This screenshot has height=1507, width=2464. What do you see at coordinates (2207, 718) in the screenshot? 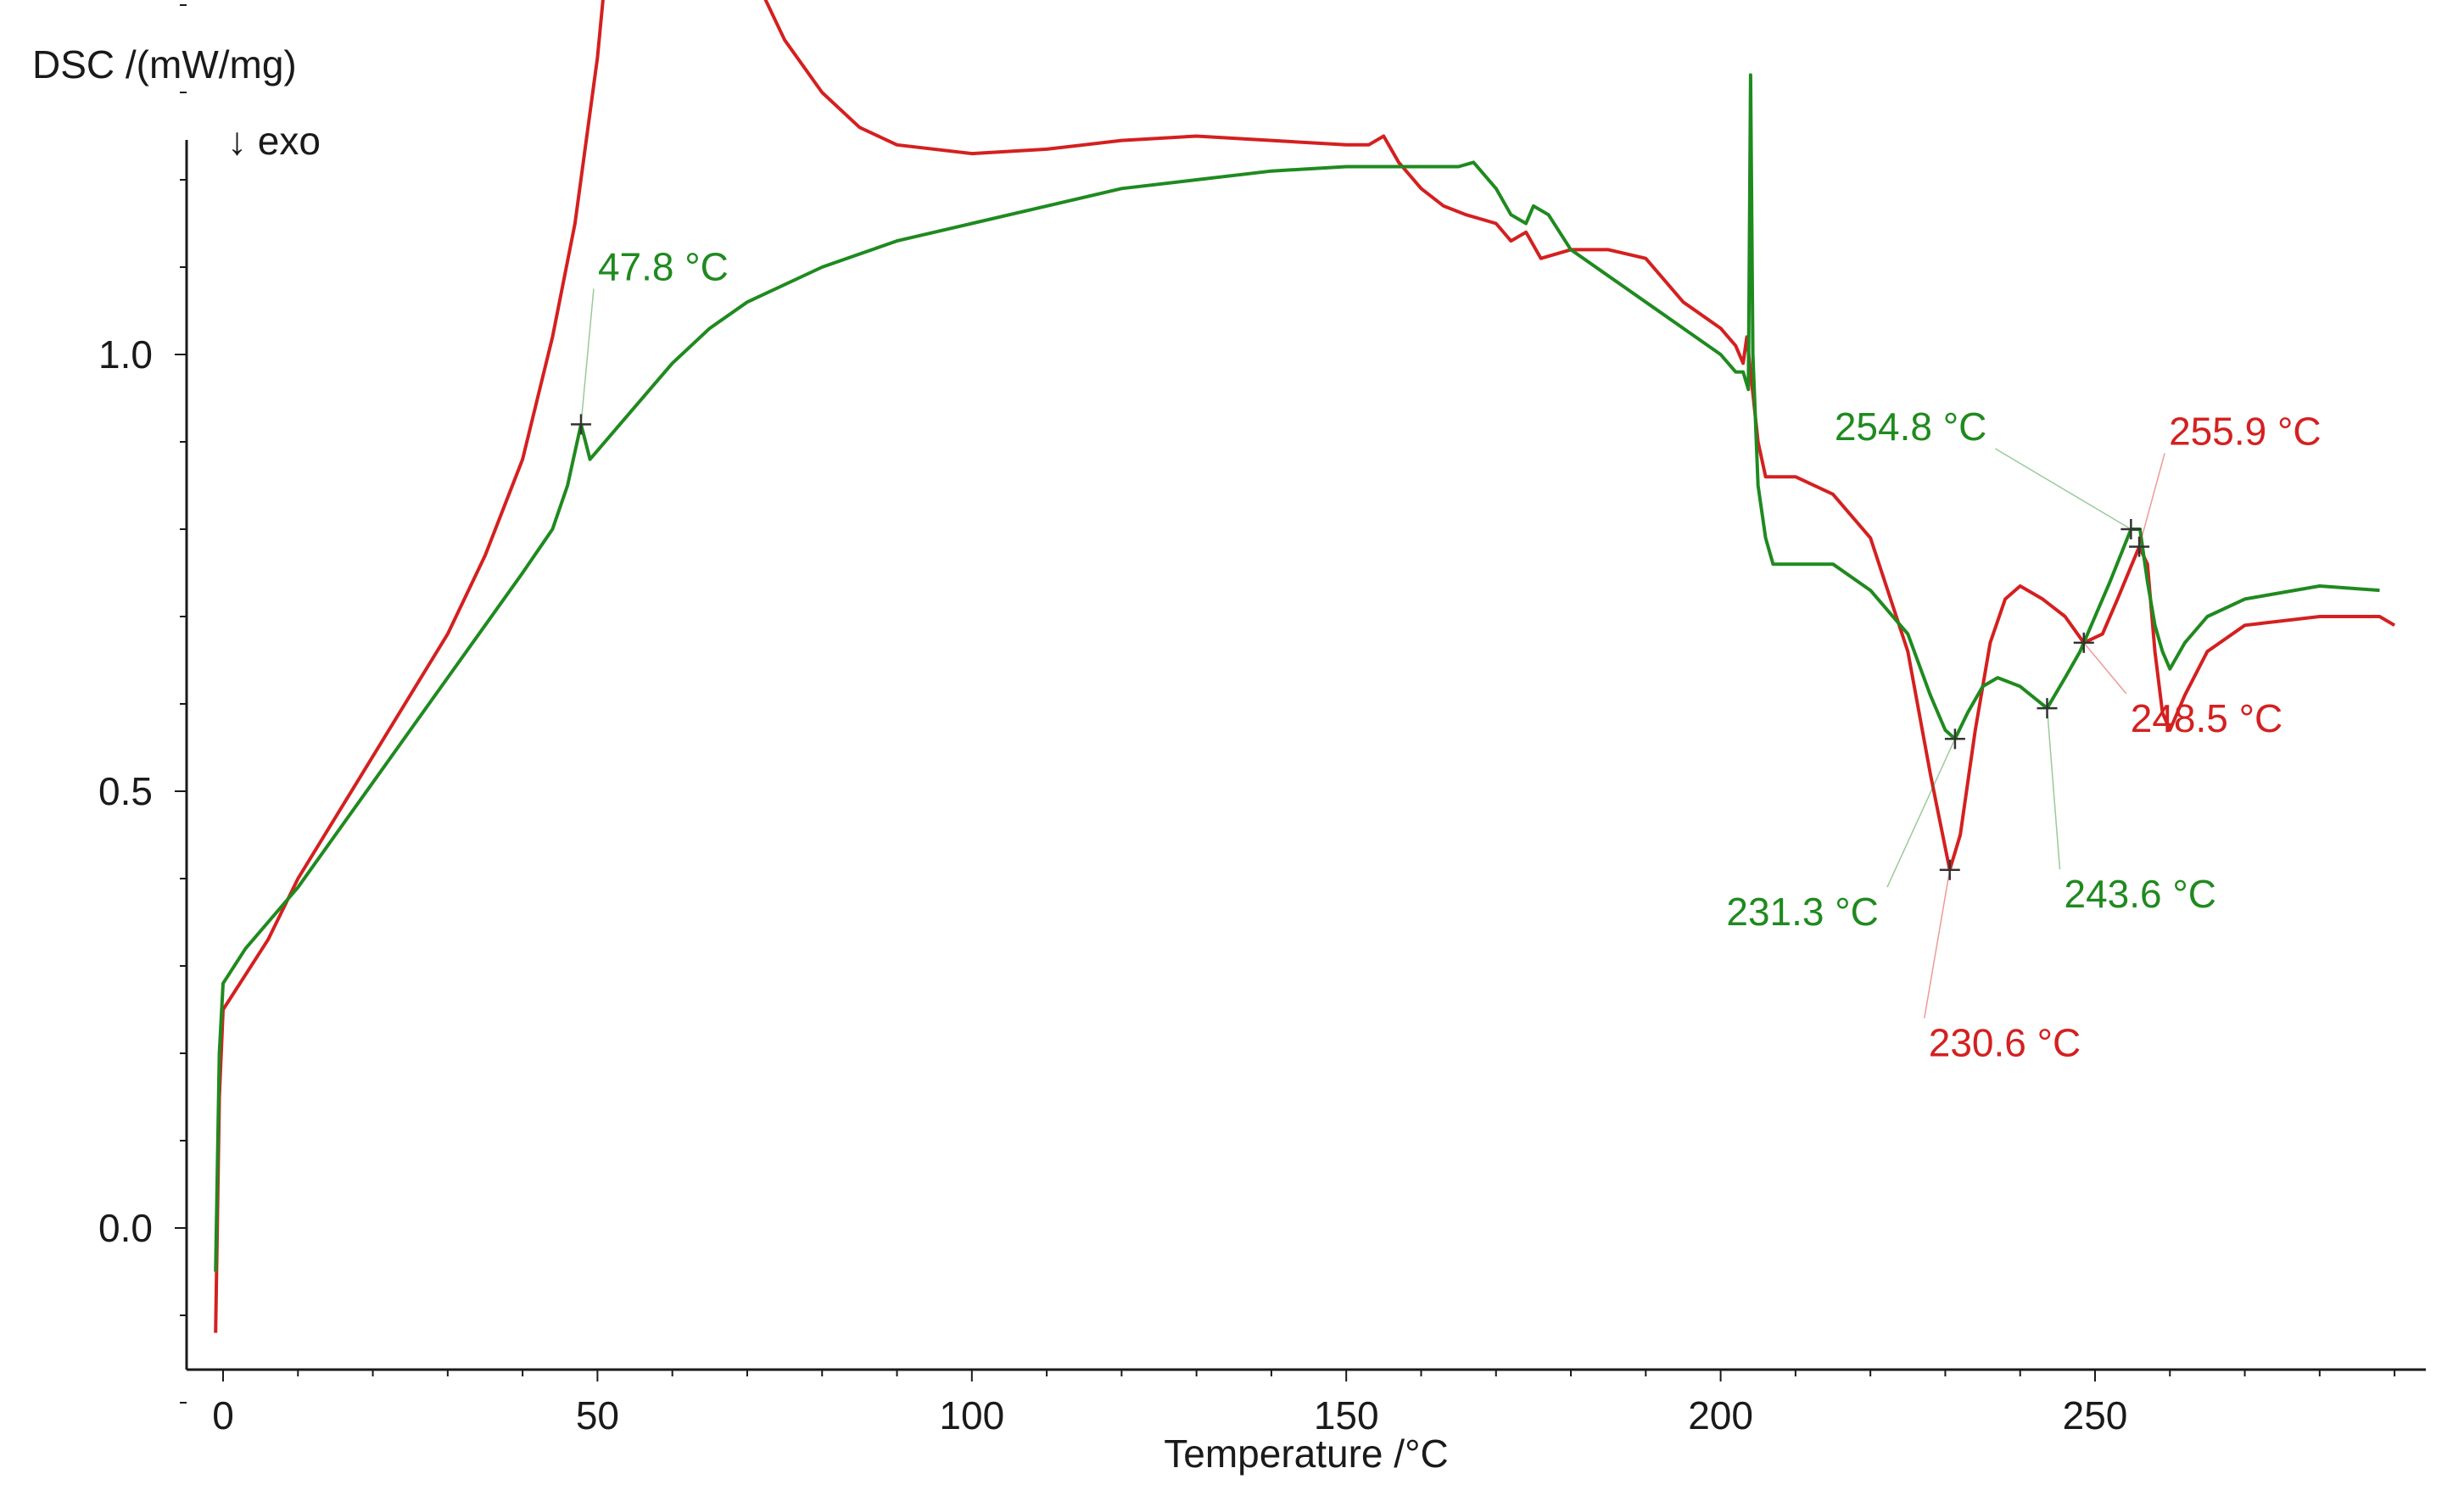
I see `annotation-label: 248.5 °C` at bounding box center [2207, 718].